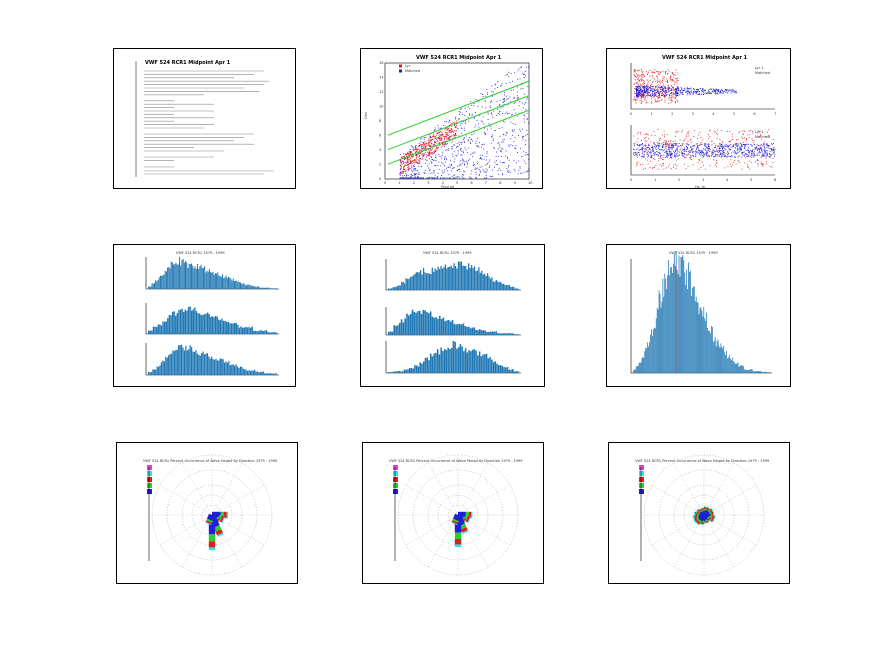 The width and height of the screenshot is (875, 656). I want to click on rose-a-spoke, so click(186, 530).